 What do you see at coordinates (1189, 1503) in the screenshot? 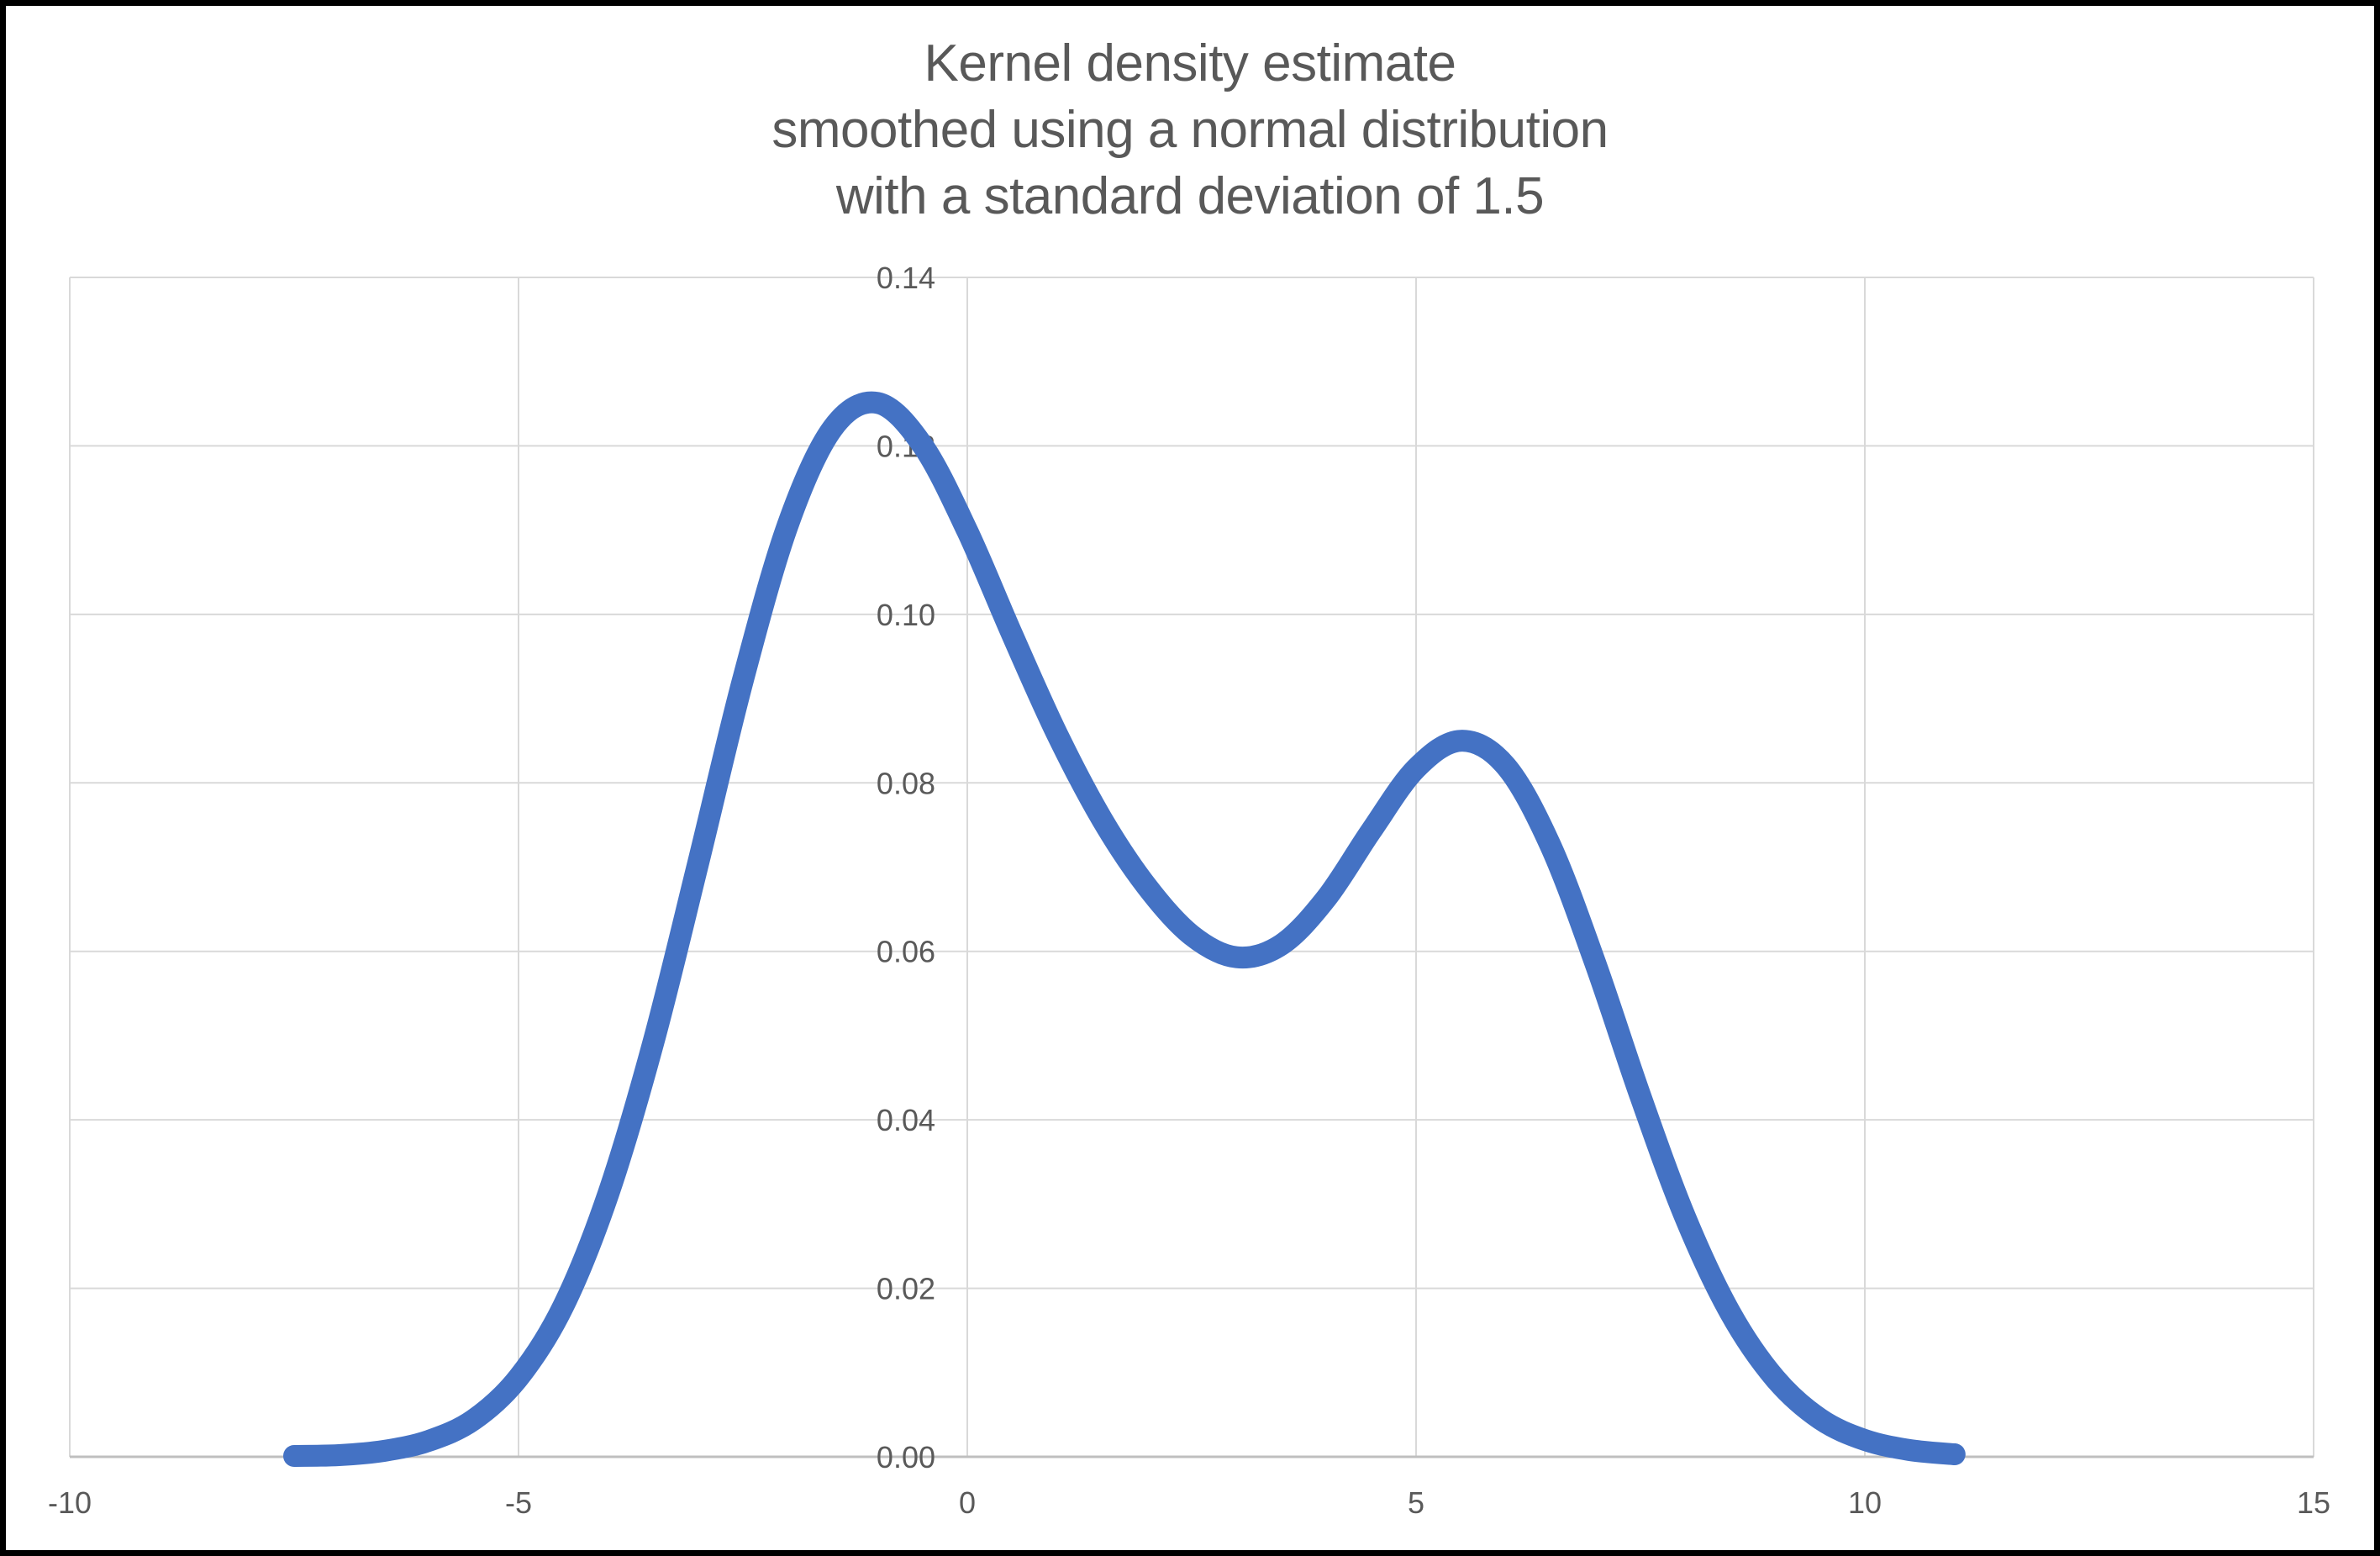
I see `x-tick-labels: -10 -5 0 5 10 15` at bounding box center [1189, 1503].